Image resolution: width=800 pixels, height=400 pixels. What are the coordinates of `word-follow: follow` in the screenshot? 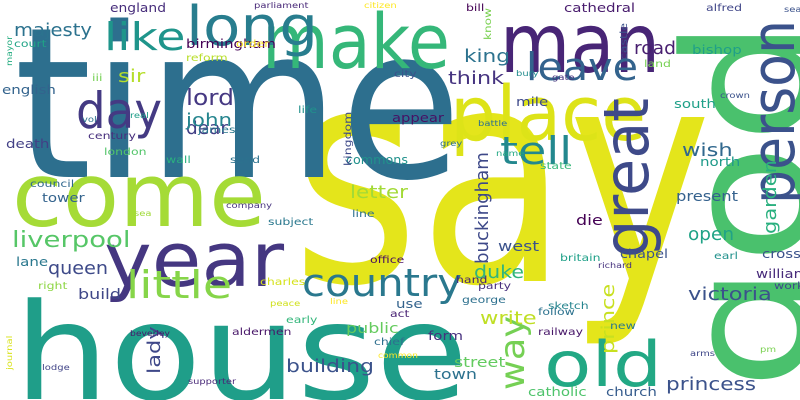 It's located at (556, 312).